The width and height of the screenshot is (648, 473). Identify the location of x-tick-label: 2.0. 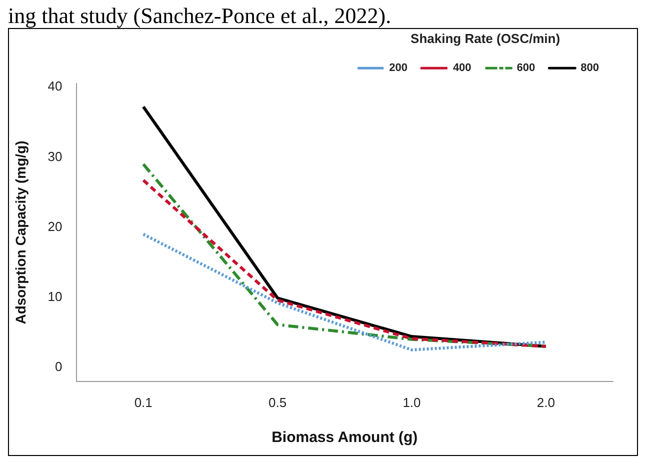
(545, 402).